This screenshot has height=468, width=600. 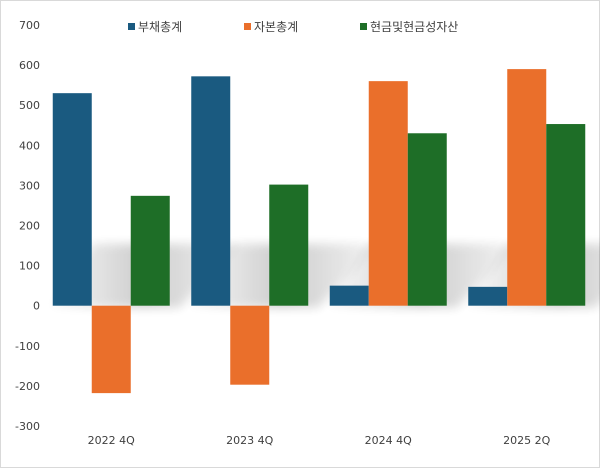 I want to click on x-tick-label: 2024 4Q, so click(x=388, y=440).